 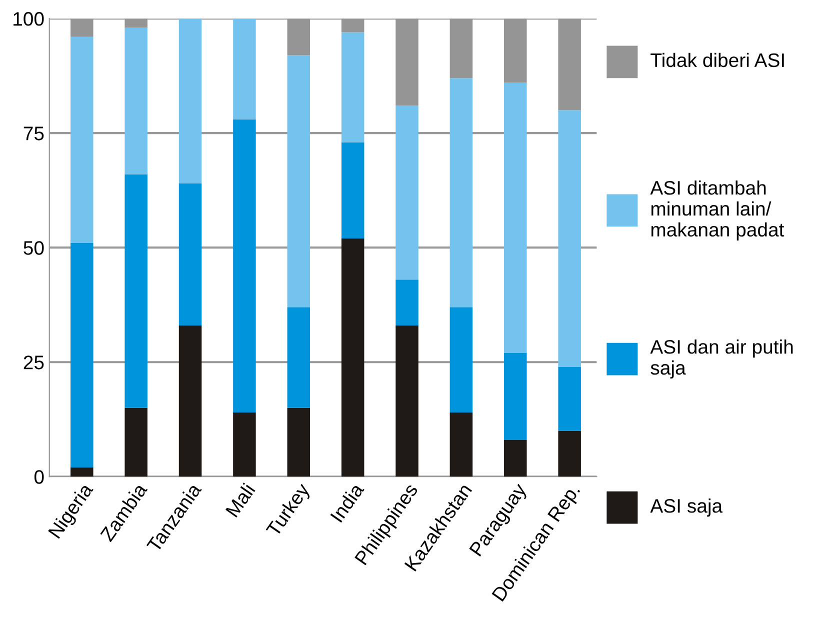 I want to click on y-tick-label: 50, so click(x=34, y=248).